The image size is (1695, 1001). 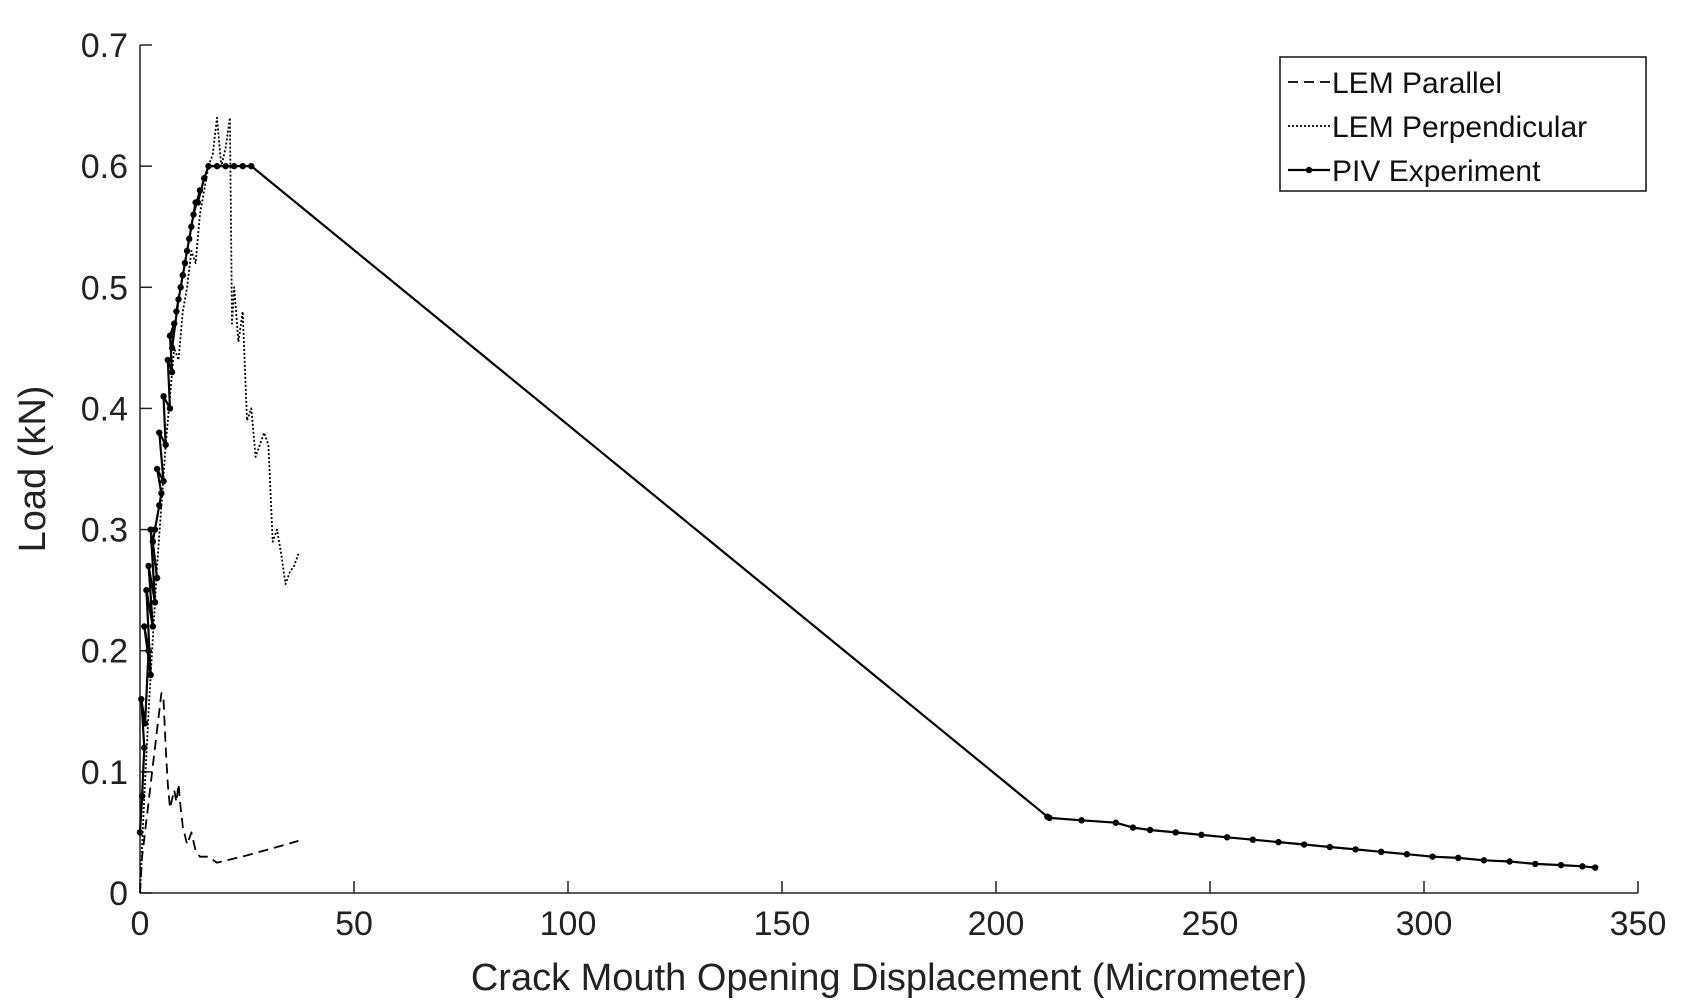 What do you see at coordinates (1417, 83) in the screenshot?
I see `legend-label: LEM Parallel` at bounding box center [1417, 83].